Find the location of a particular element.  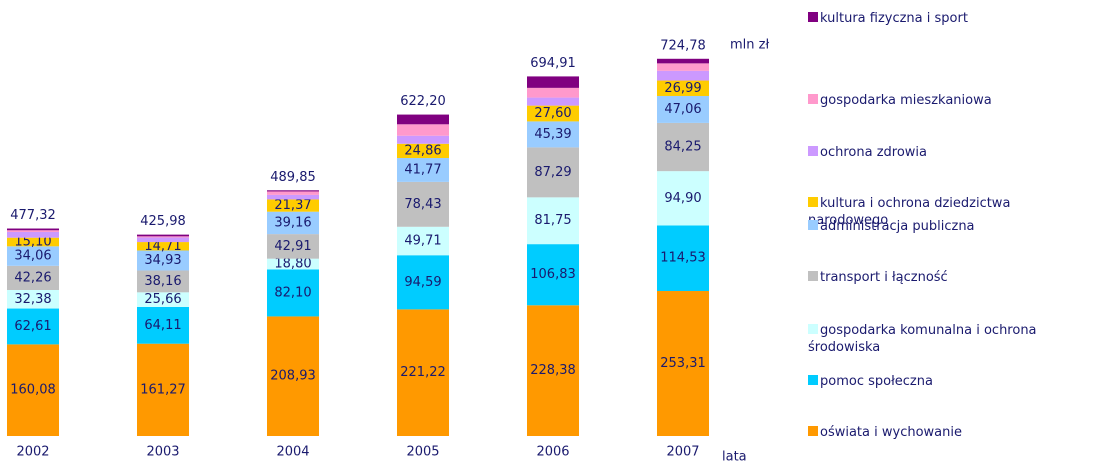

value-label: 84,25 is located at coordinates (682, 147).